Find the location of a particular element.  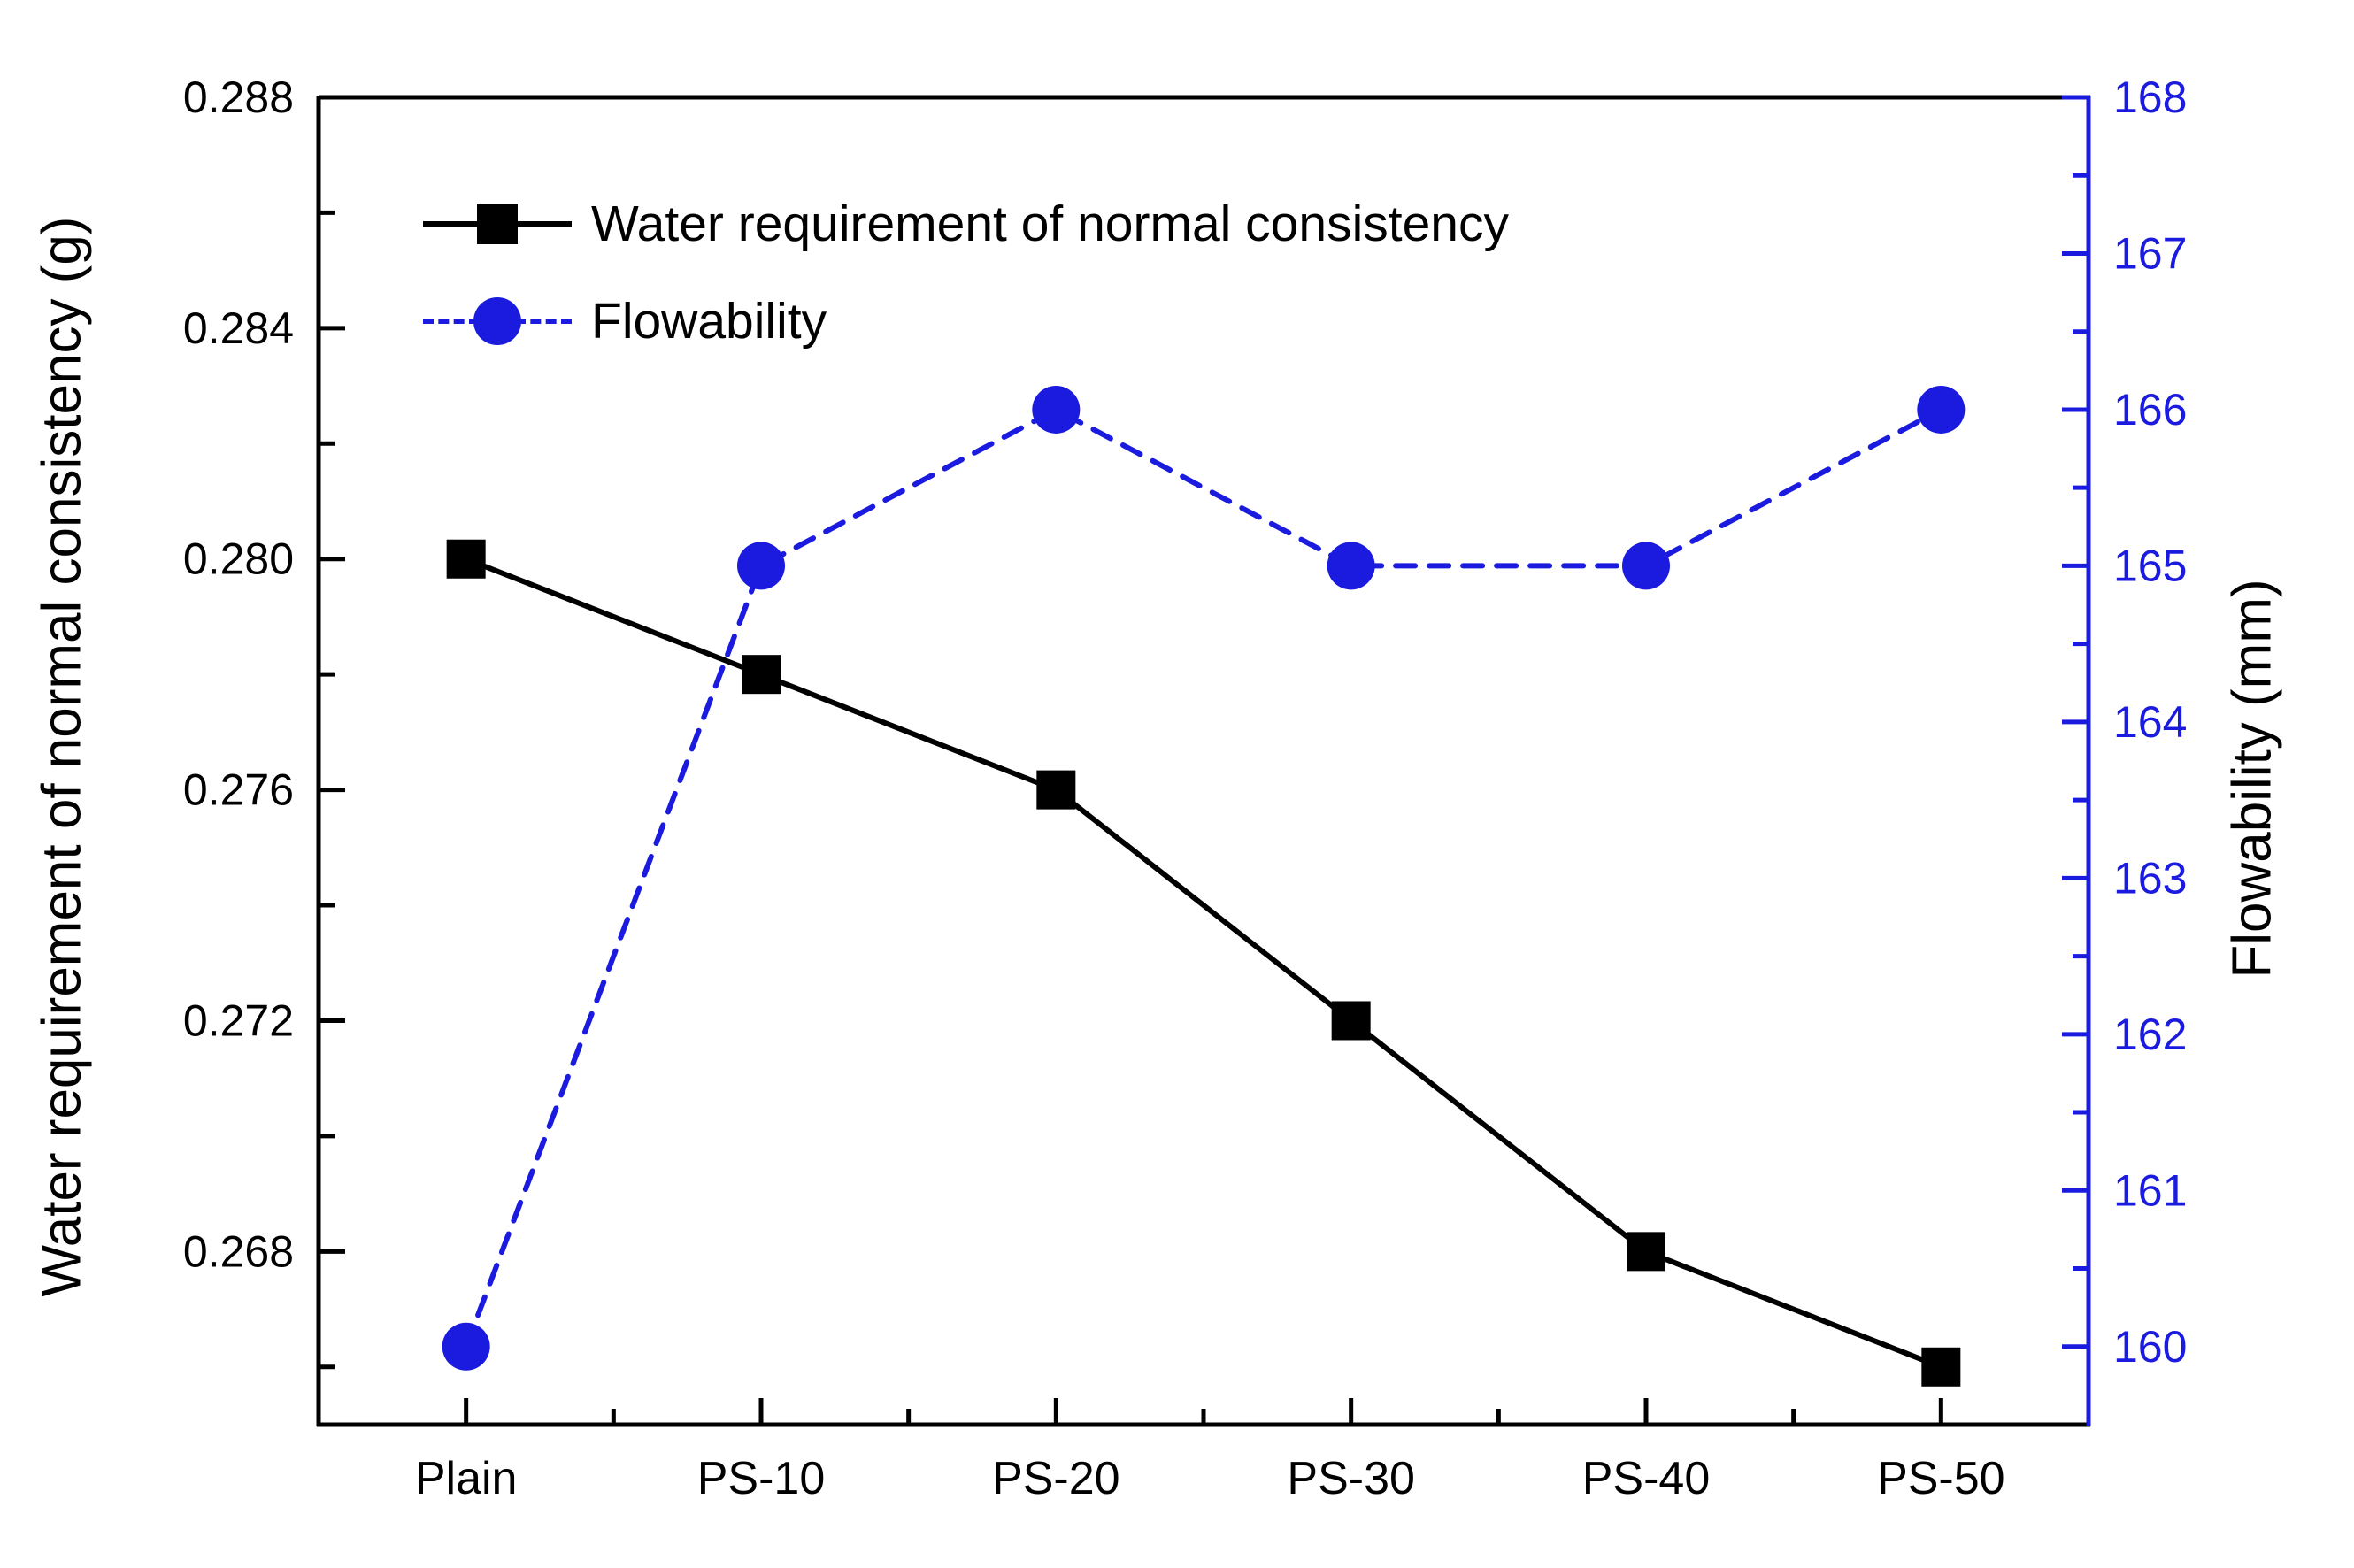

legend-label-water-requirement: Water requirement of normal consistency is located at coordinates (1050, 224).